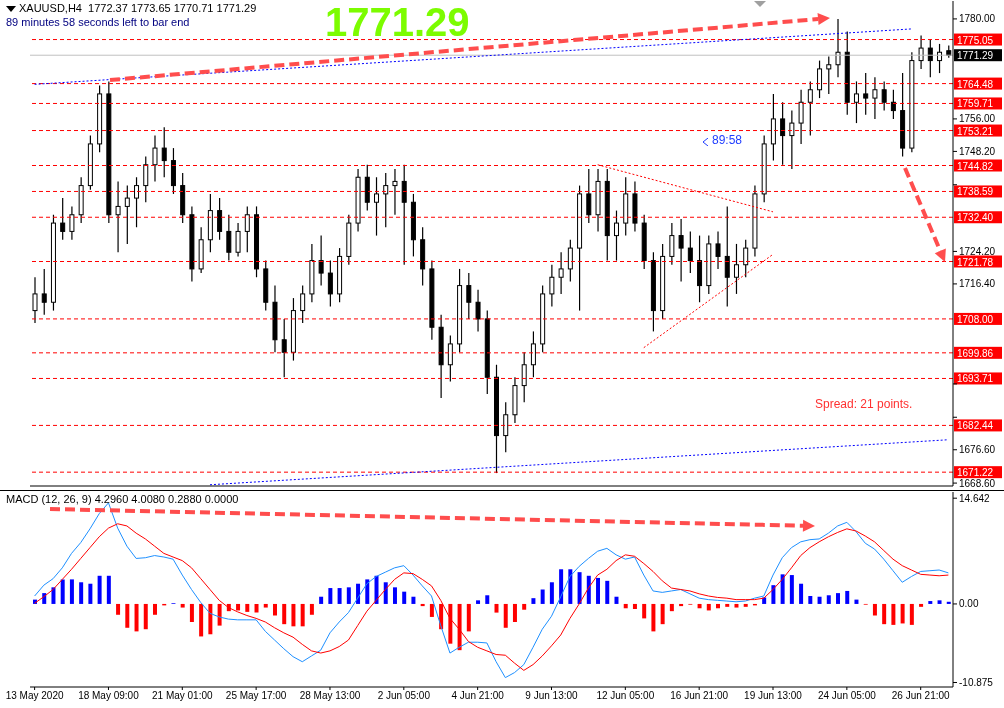  Describe the element at coordinates (975, 379) in the screenshot. I see `ref-line-label: 1693.71` at that location.